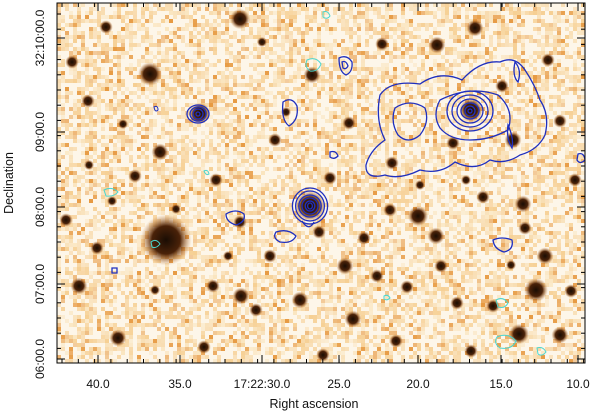  Describe the element at coordinates (262, 384) in the screenshot. I see `x-tick-label: 17:22:30.0` at that location.